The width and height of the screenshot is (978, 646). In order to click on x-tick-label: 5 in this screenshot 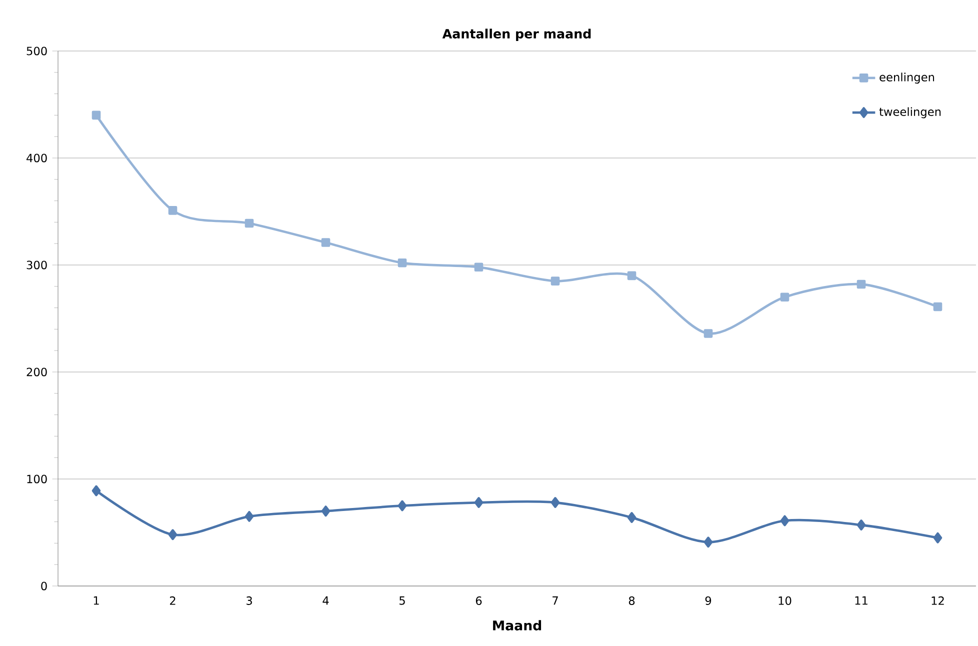, I will do `click(402, 600)`.